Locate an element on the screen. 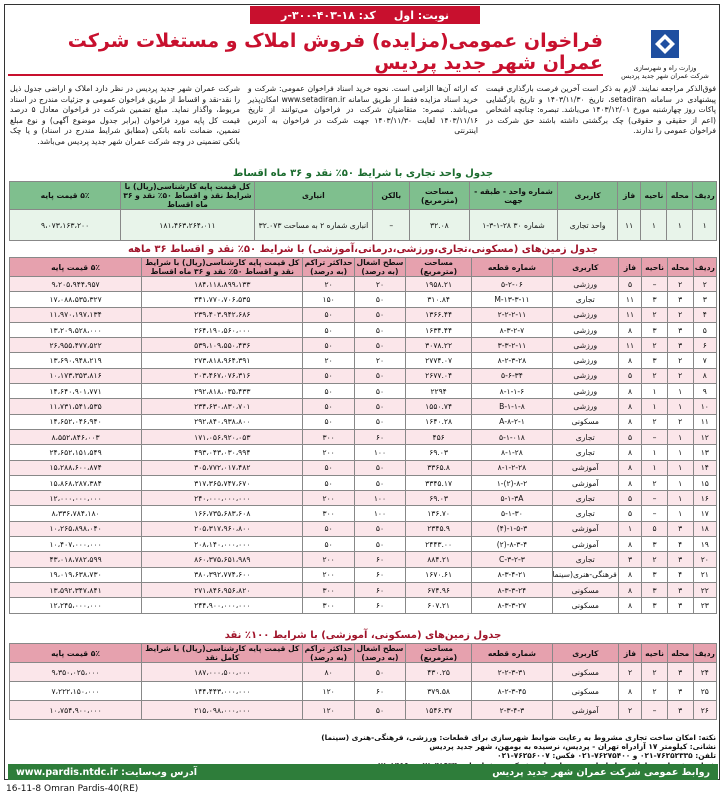 The image size is (726, 800). cell: ۱۴۴،۴۴۳،۰۰۰،۰۰۰ is located at coordinates (222, 691).